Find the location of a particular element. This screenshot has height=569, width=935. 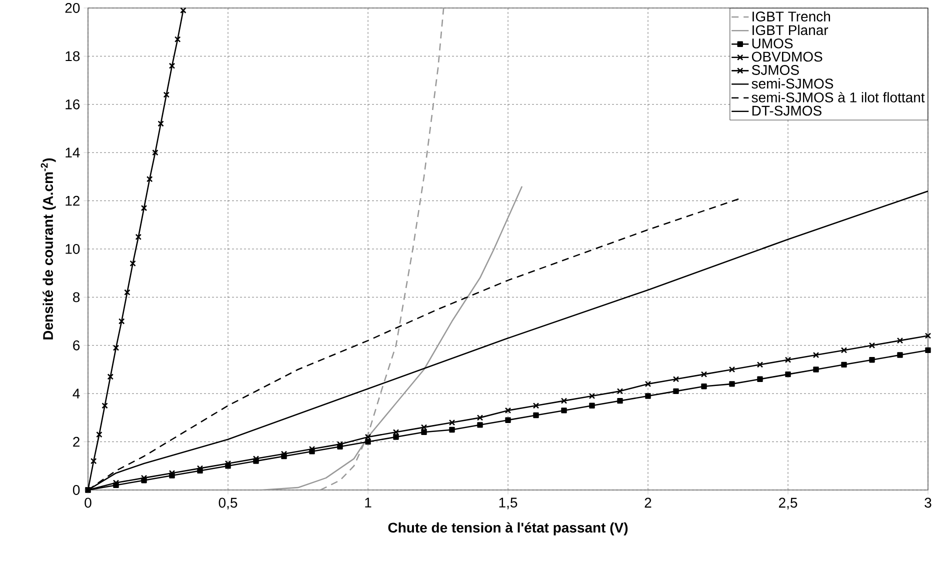

y-tick-label: 2 is located at coordinates (76, 441).